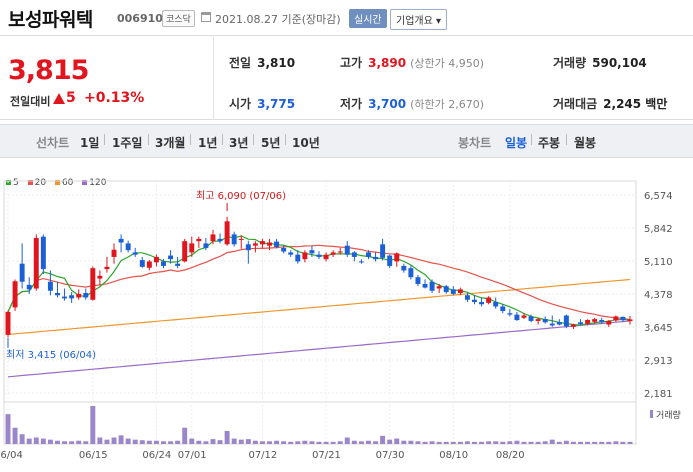  Describe the element at coordinates (127, 143) in the screenshot. I see `period-1w: 1주일` at that location.